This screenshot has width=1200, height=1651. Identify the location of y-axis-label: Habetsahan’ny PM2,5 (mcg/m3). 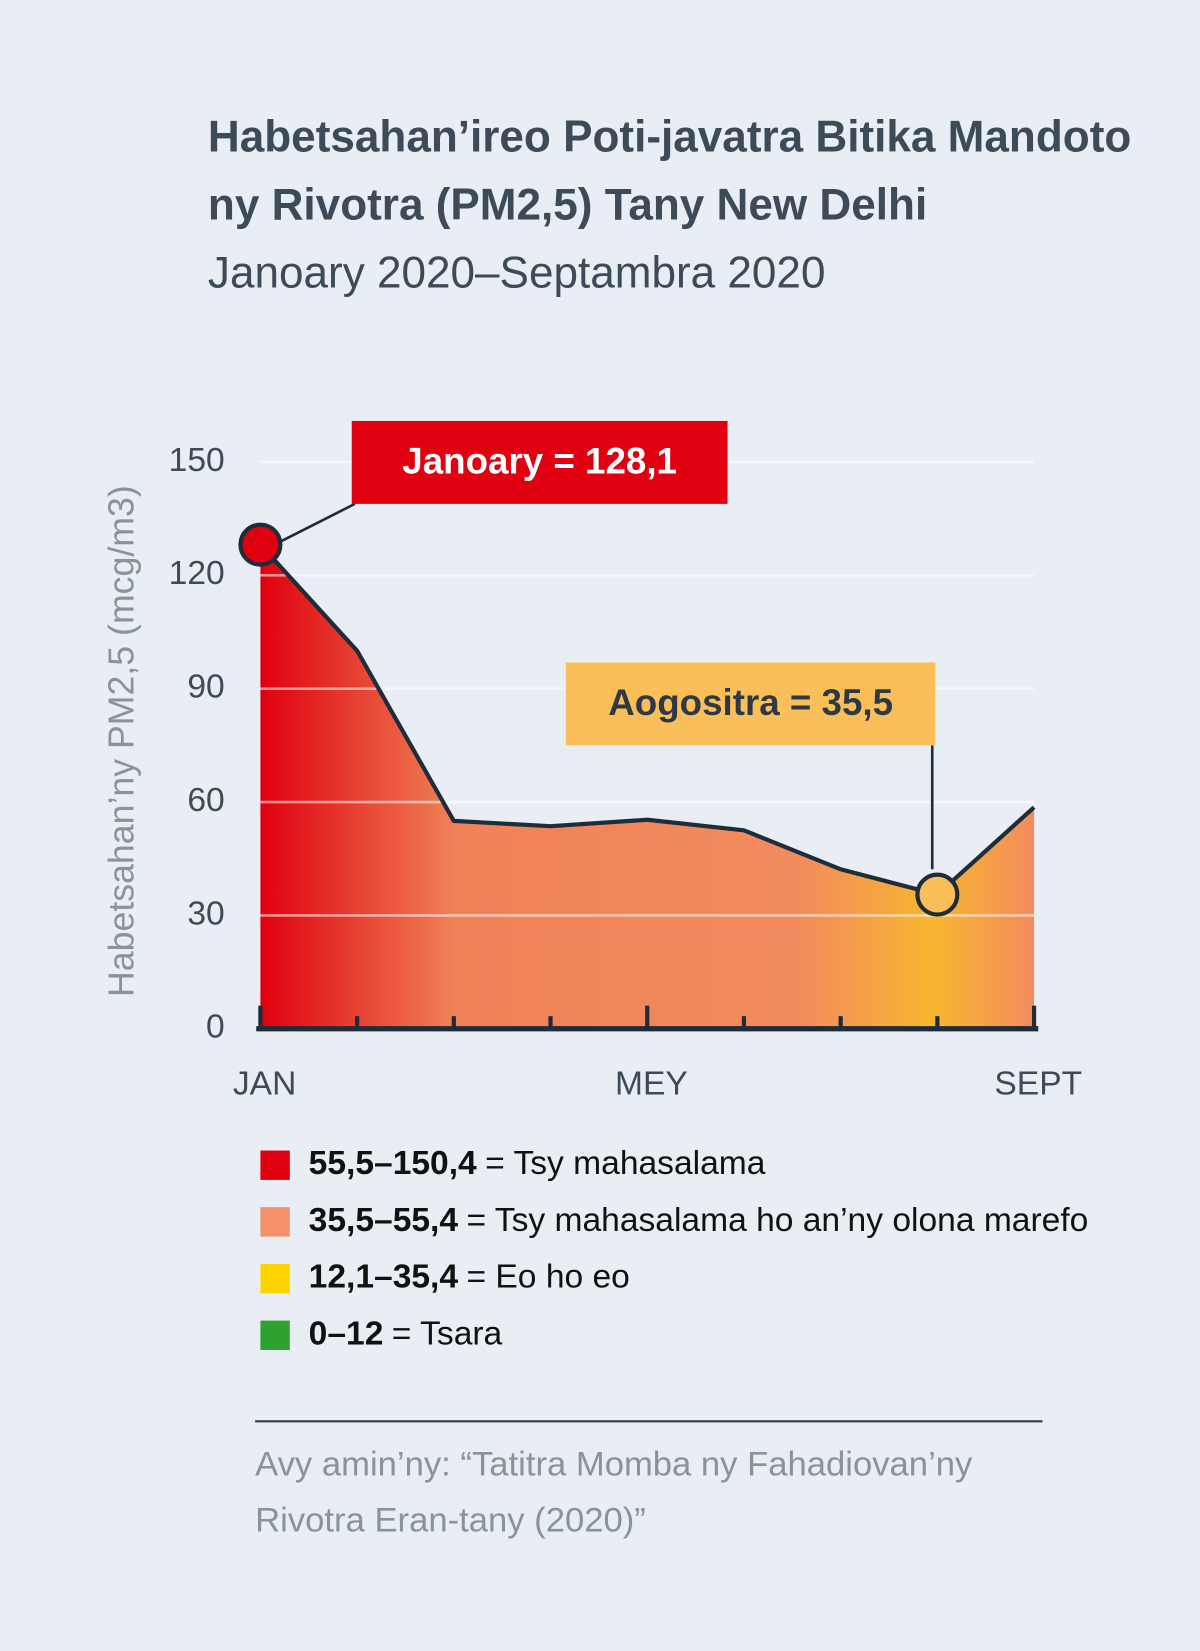
(121, 741).